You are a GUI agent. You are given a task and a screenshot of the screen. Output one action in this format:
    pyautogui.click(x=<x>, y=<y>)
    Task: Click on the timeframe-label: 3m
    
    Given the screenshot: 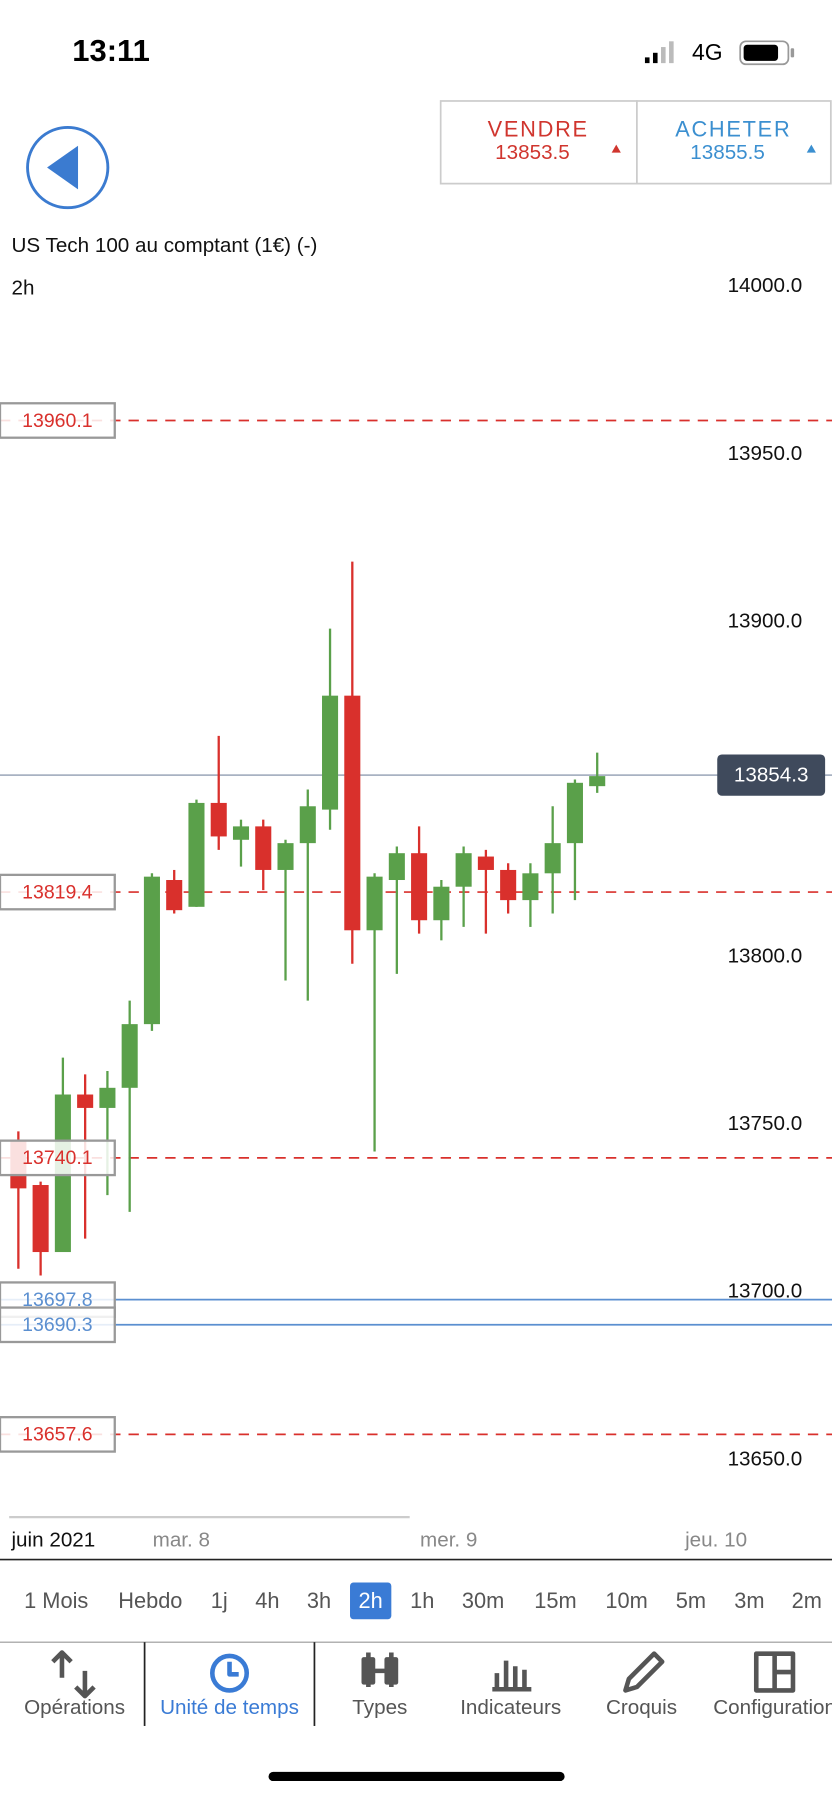 What is the action you would take?
    pyautogui.click(x=749, y=1600)
    